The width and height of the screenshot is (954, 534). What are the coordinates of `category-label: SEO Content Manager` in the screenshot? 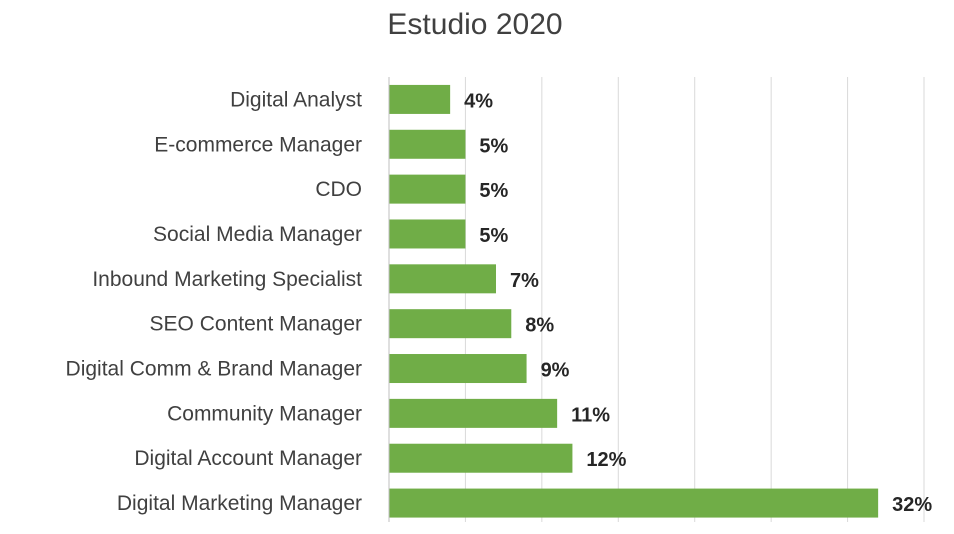 It's located at (256, 324).